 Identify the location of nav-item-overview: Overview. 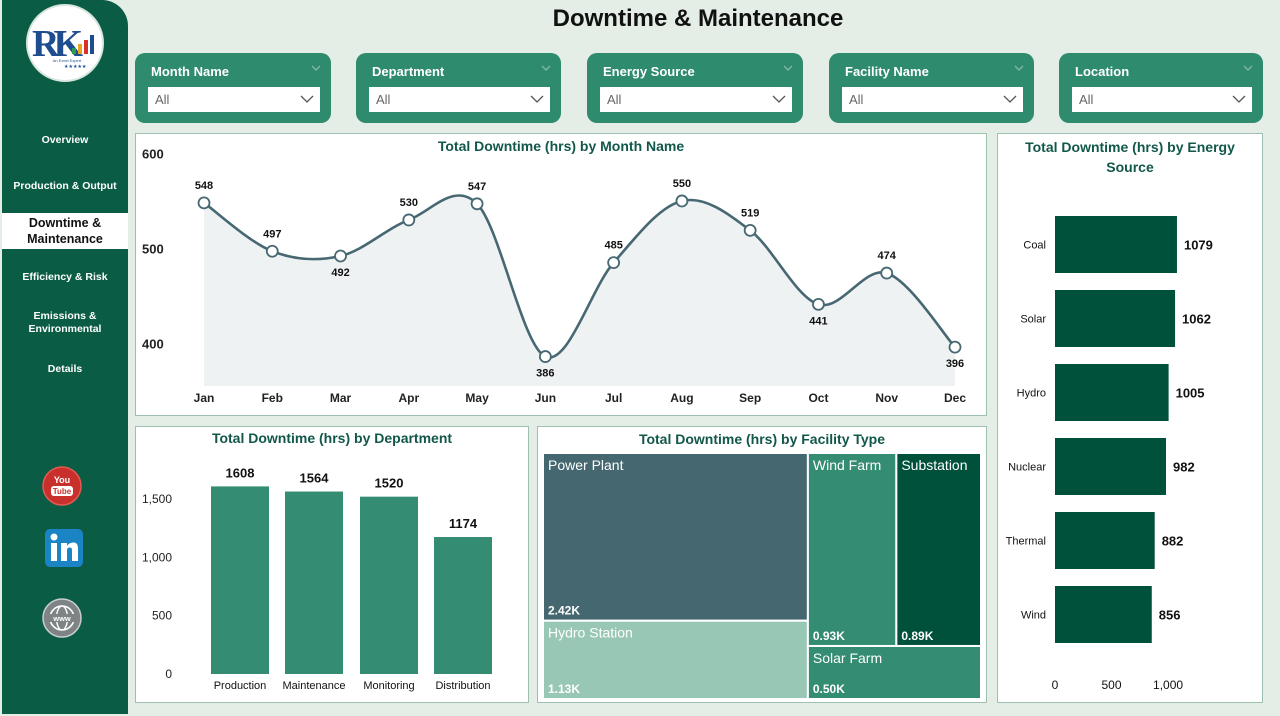
(65, 140).